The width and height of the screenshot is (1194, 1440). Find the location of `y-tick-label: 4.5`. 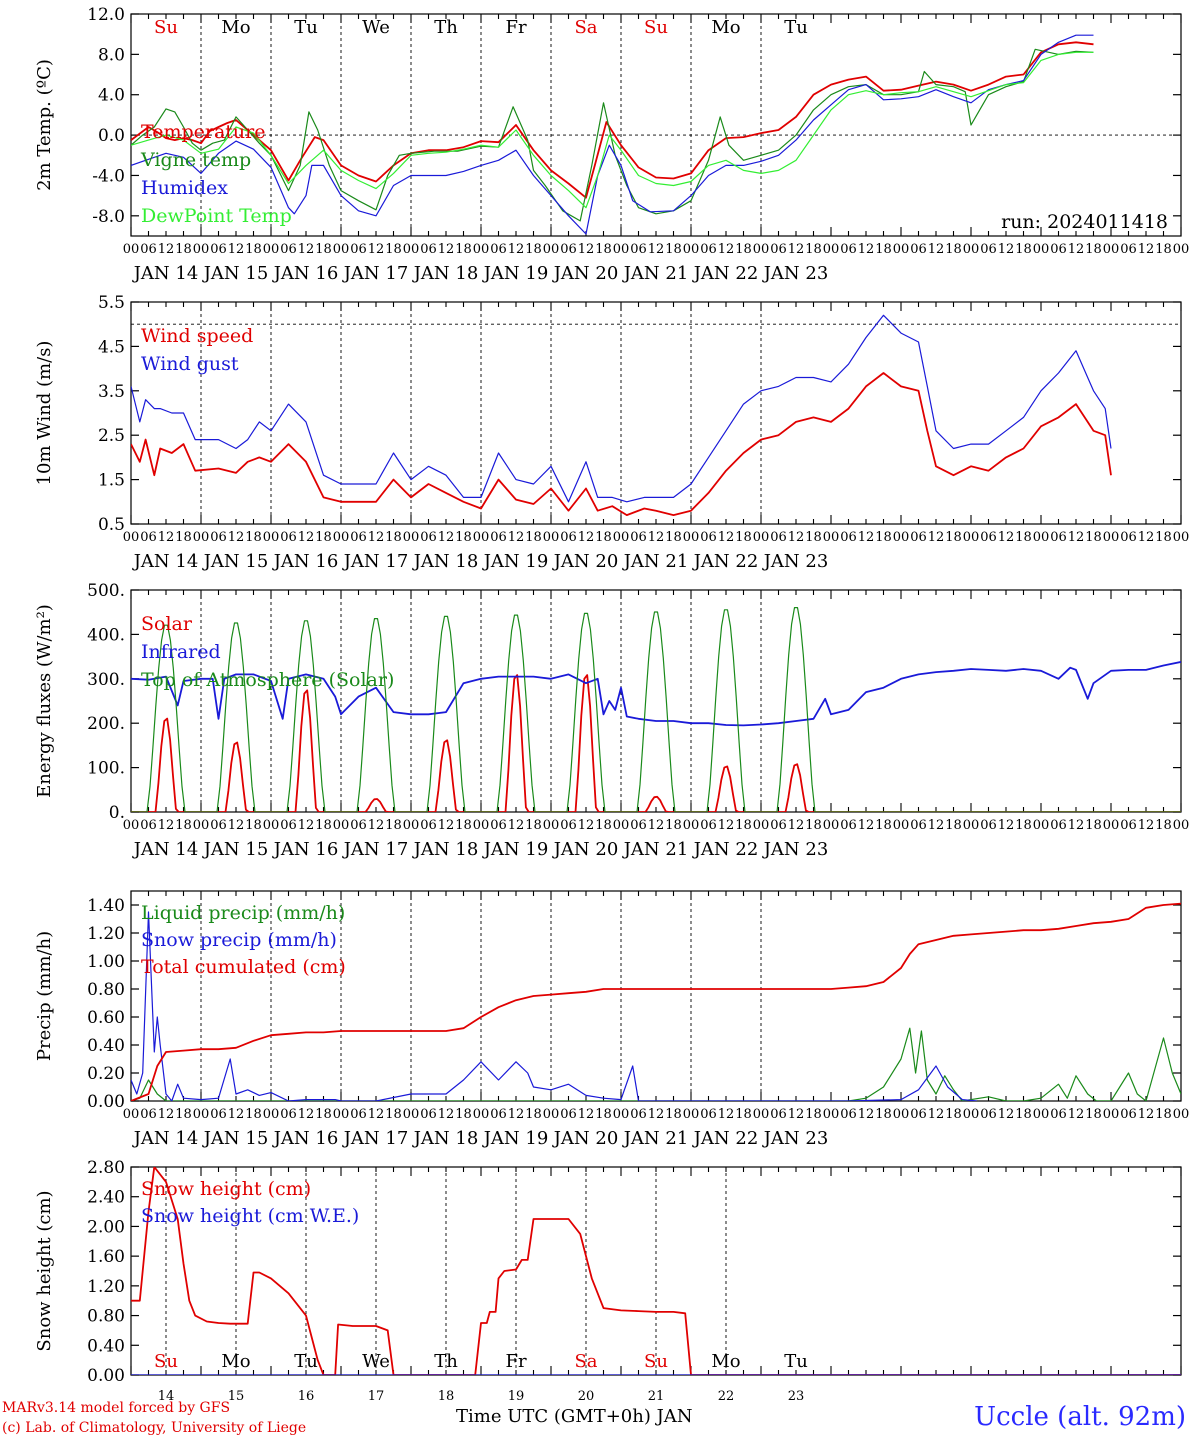

y-tick-label: 4.5 is located at coordinates (111, 347).